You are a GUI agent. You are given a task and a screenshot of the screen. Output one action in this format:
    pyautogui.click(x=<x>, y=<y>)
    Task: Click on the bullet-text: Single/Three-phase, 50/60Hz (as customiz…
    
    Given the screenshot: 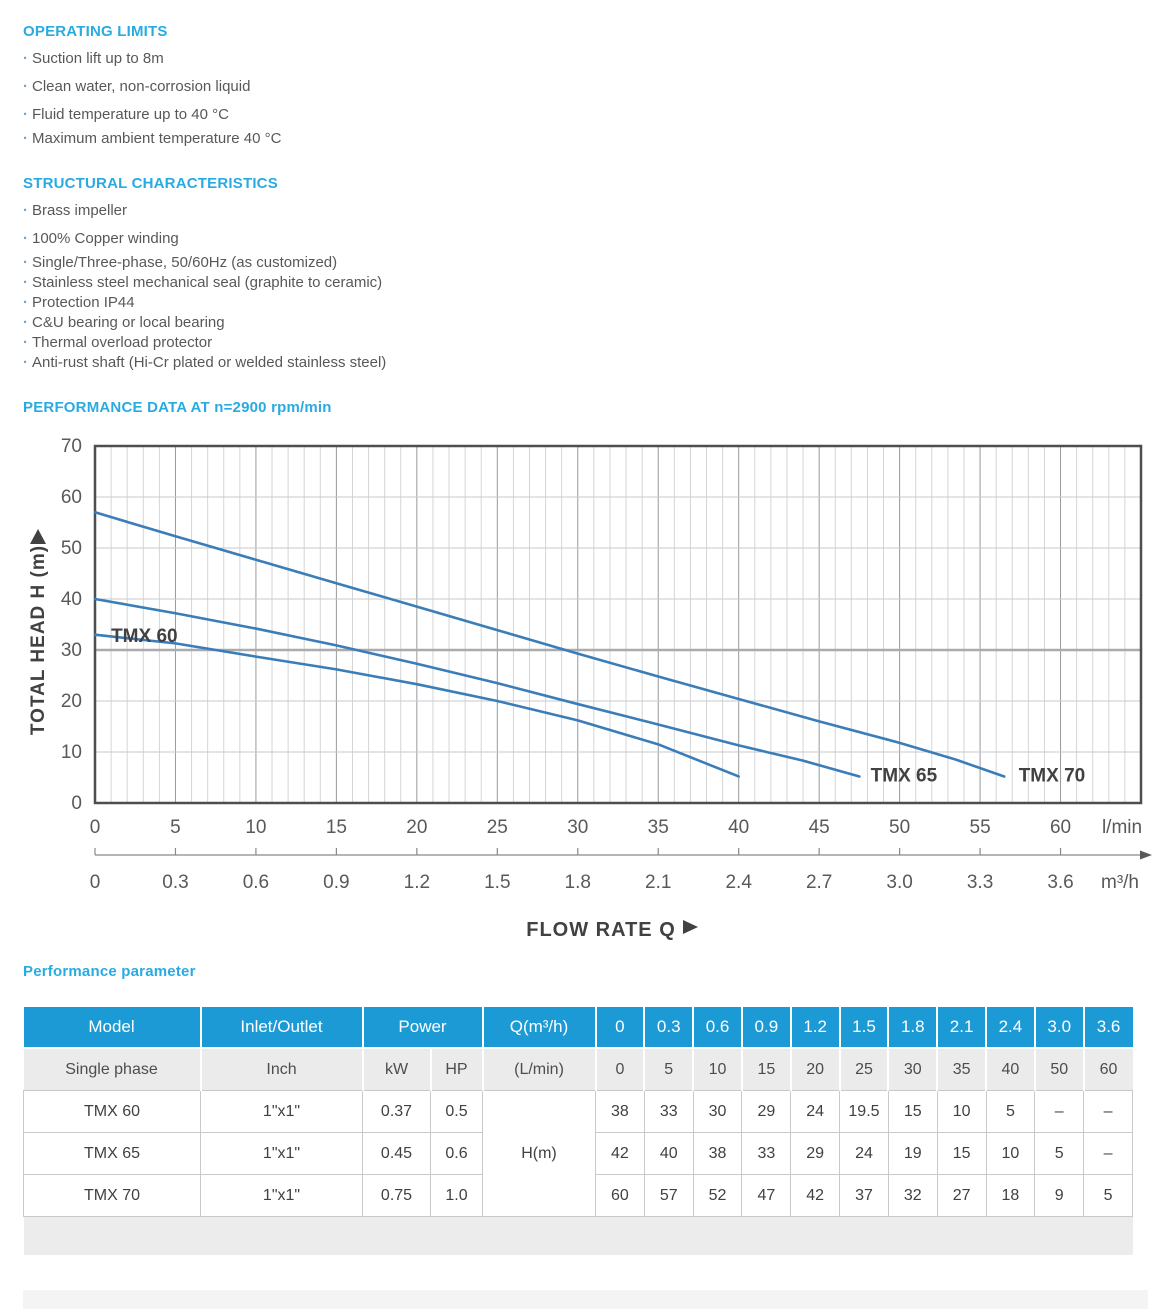 What is the action you would take?
    pyautogui.click(x=185, y=262)
    